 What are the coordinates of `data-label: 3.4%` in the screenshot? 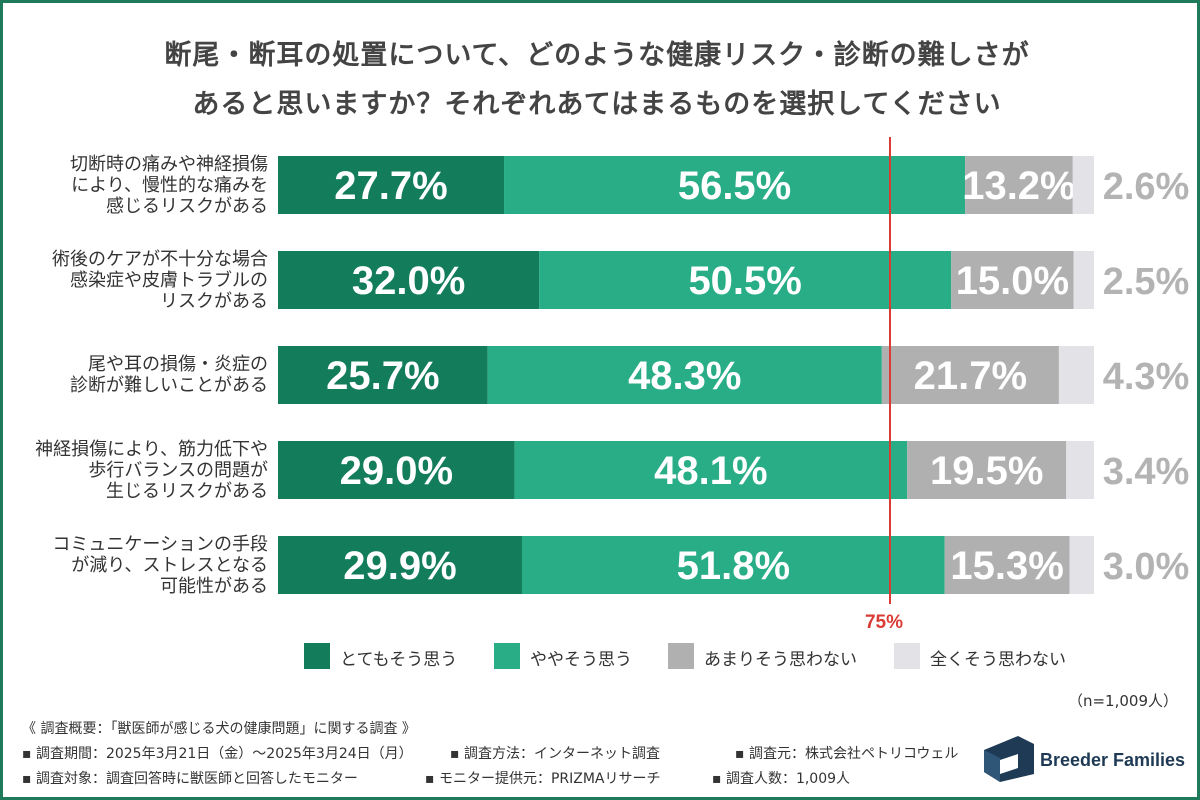 It's located at (1146, 472).